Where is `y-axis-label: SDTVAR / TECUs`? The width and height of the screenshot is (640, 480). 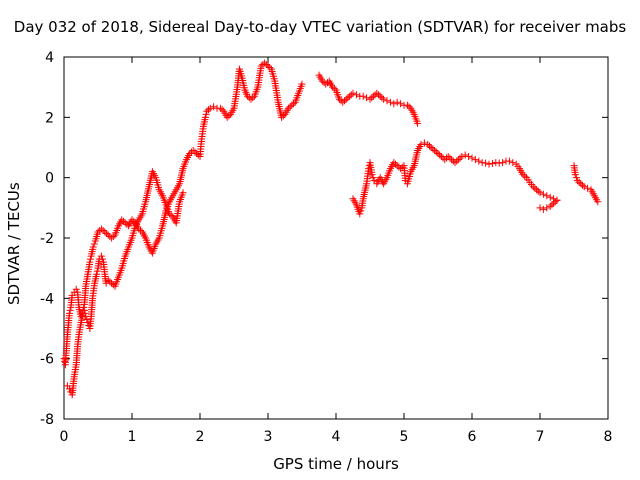 y-axis-label: SDTVAR / TECUs is located at coordinates (14, 243).